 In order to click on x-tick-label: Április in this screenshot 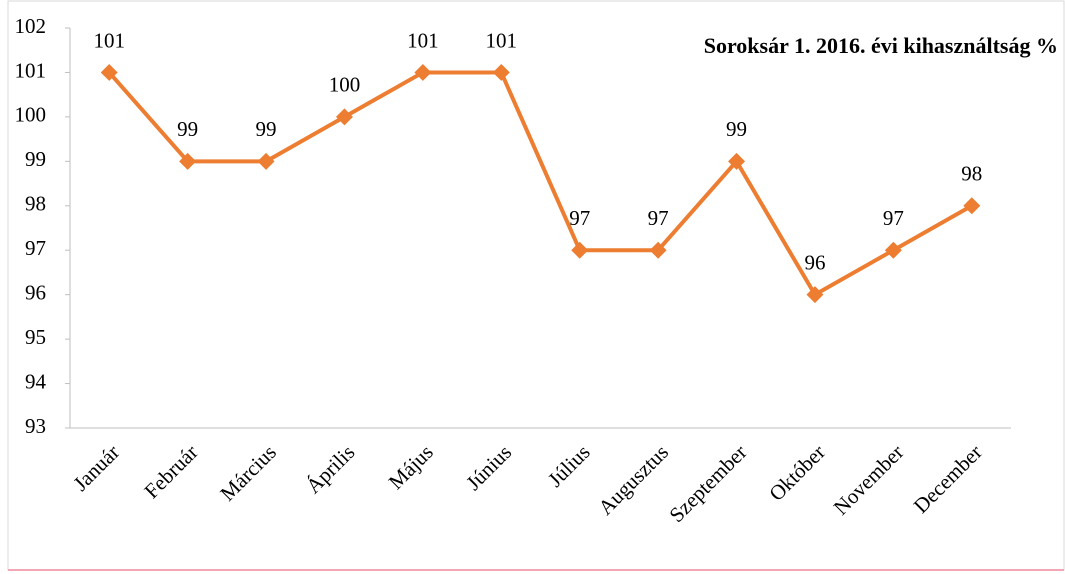, I will do `click(330, 469)`.